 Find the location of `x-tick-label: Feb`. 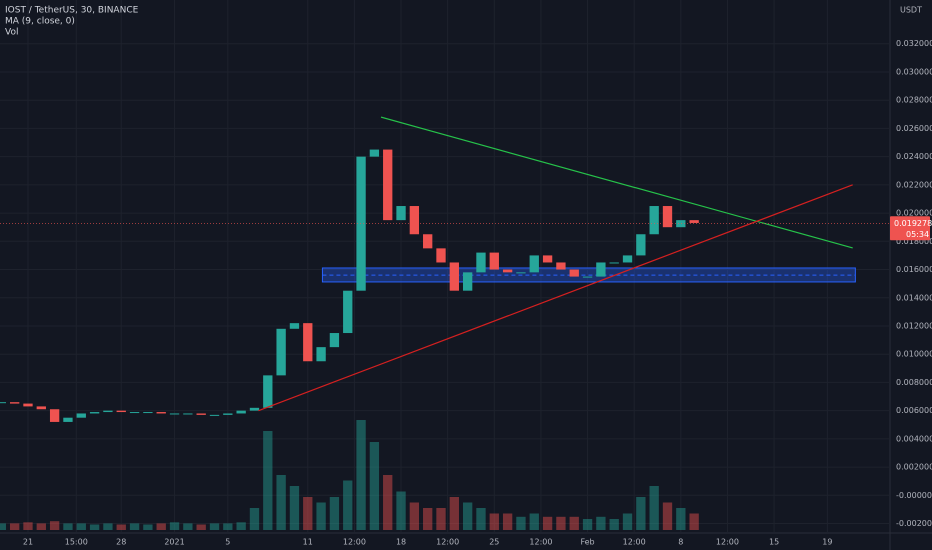

x-tick-label: Feb is located at coordinates (587, 542).